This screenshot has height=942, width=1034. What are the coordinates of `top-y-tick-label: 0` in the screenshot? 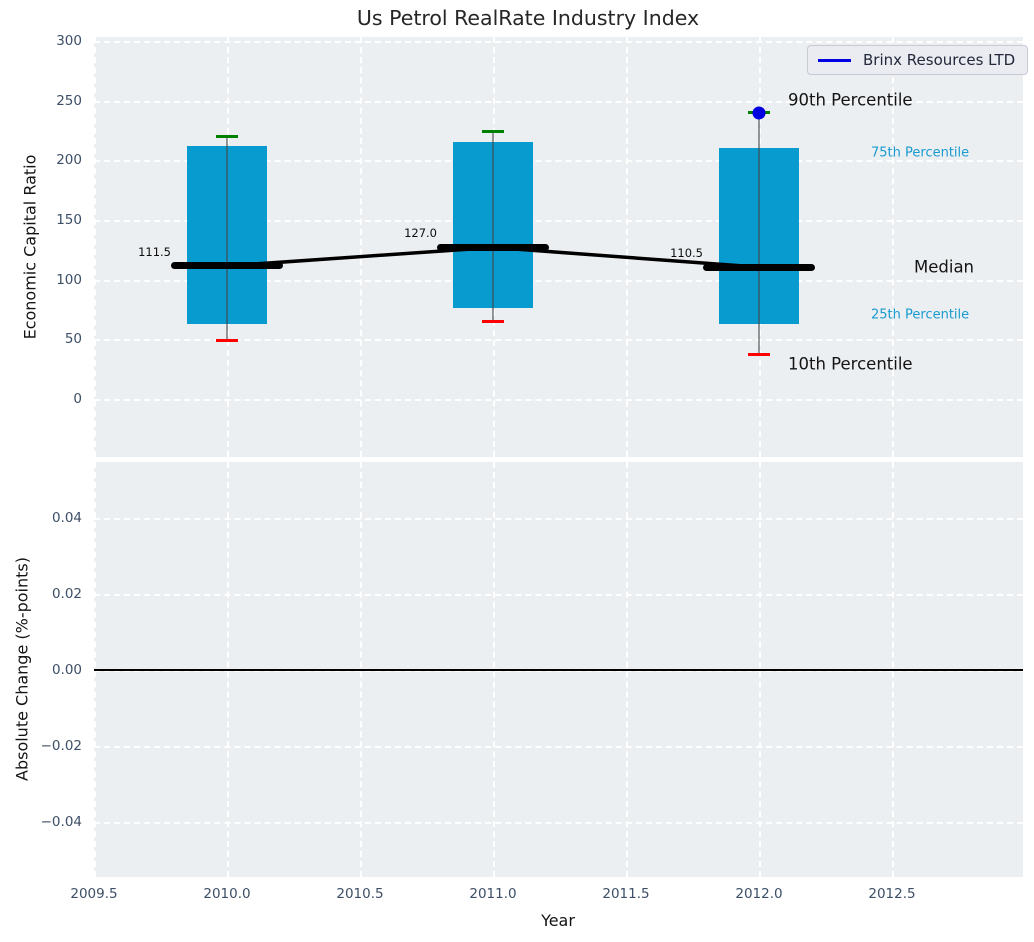 It's located at (77, 399).